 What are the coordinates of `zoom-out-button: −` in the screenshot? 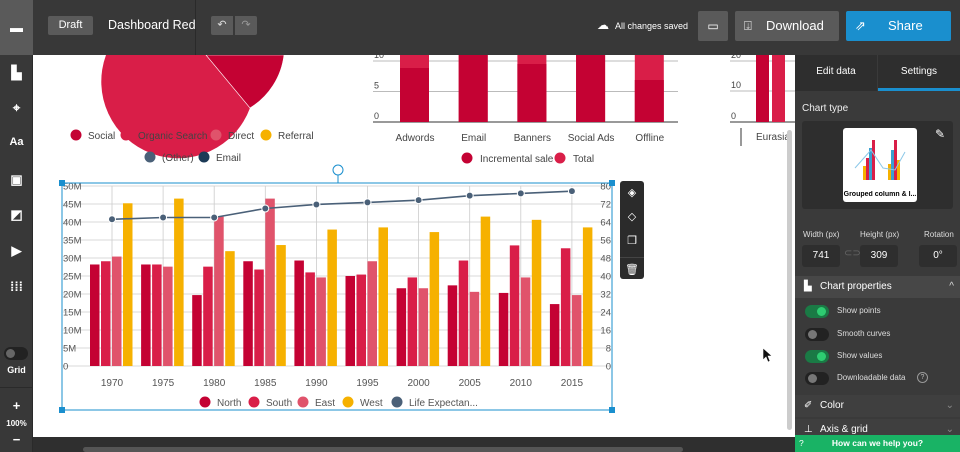 It's located at (16, 439).